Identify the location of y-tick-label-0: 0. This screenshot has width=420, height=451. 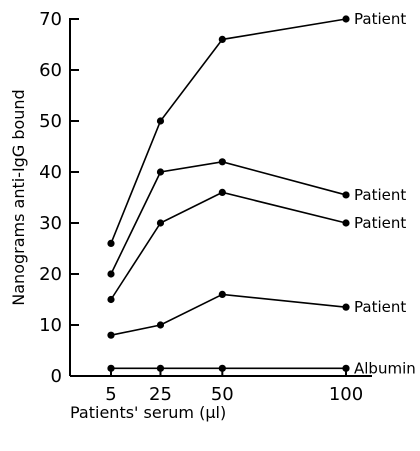
(56, 376).